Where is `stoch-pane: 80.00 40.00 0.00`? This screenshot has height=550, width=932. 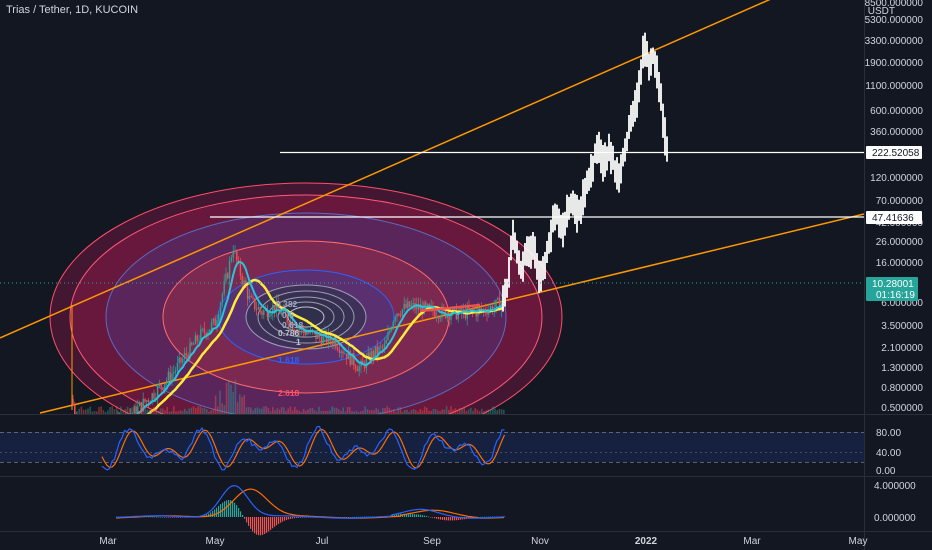
stoch-pane: 80.00 40.00 0.00 is located at coordinates (450, 451).